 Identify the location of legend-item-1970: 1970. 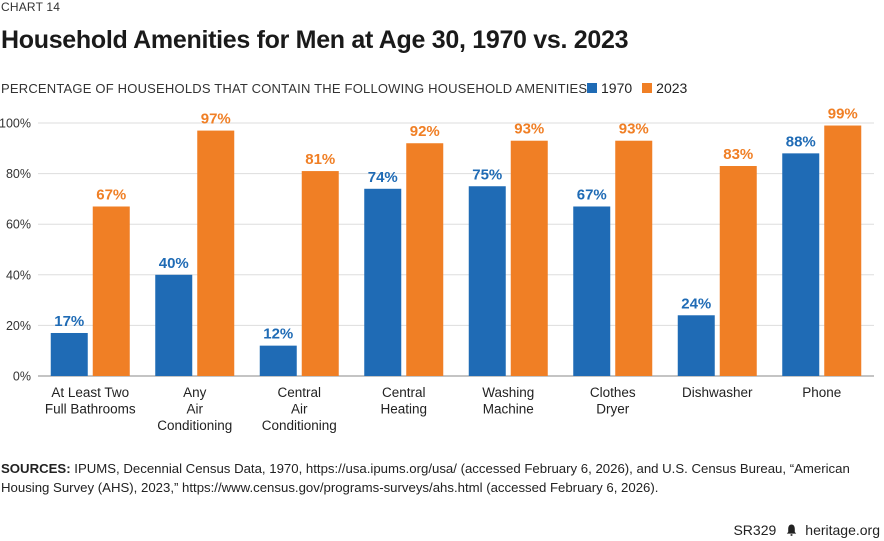
(609, 88).